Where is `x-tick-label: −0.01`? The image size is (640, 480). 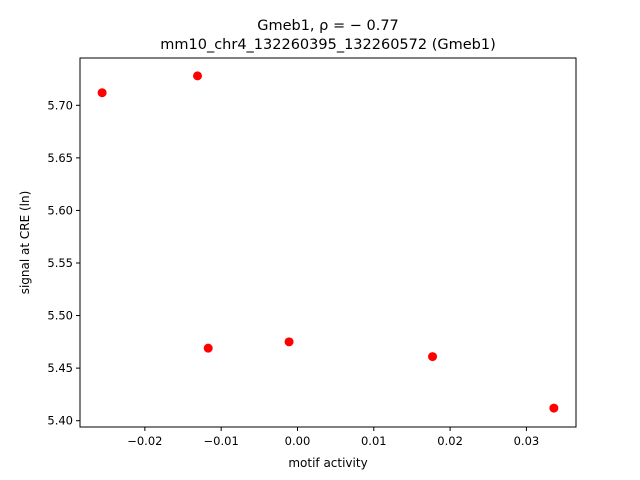
x-tick-label: −0.01 is located at coordinates (221, 441).